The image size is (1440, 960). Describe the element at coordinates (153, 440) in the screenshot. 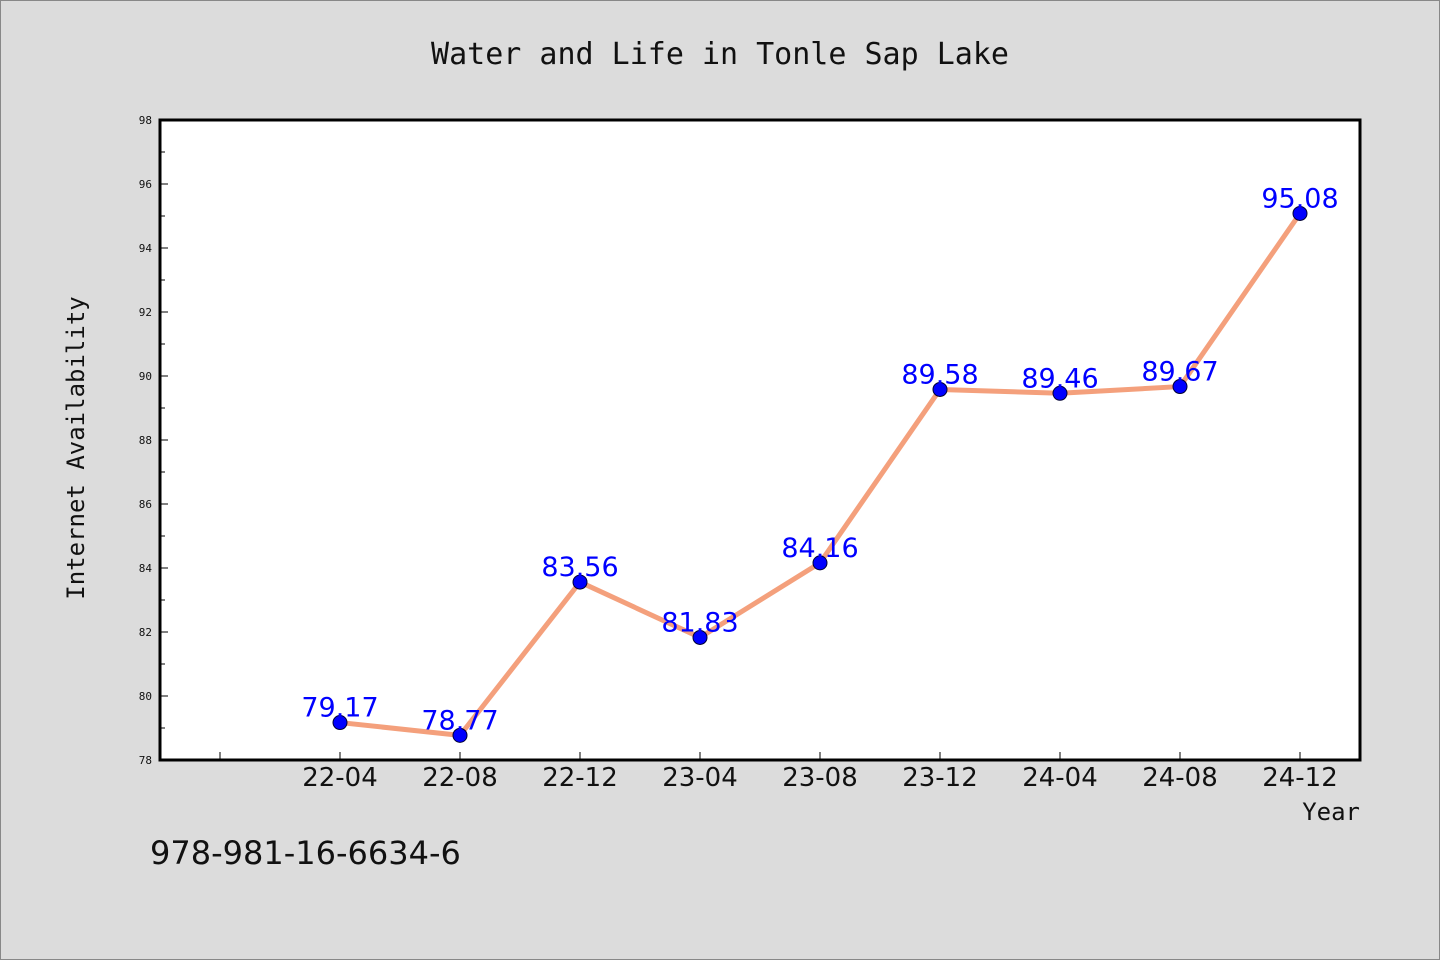

I see `y-axis: 78 80 82 84 86 88 90 92 94 96 98` at that location.